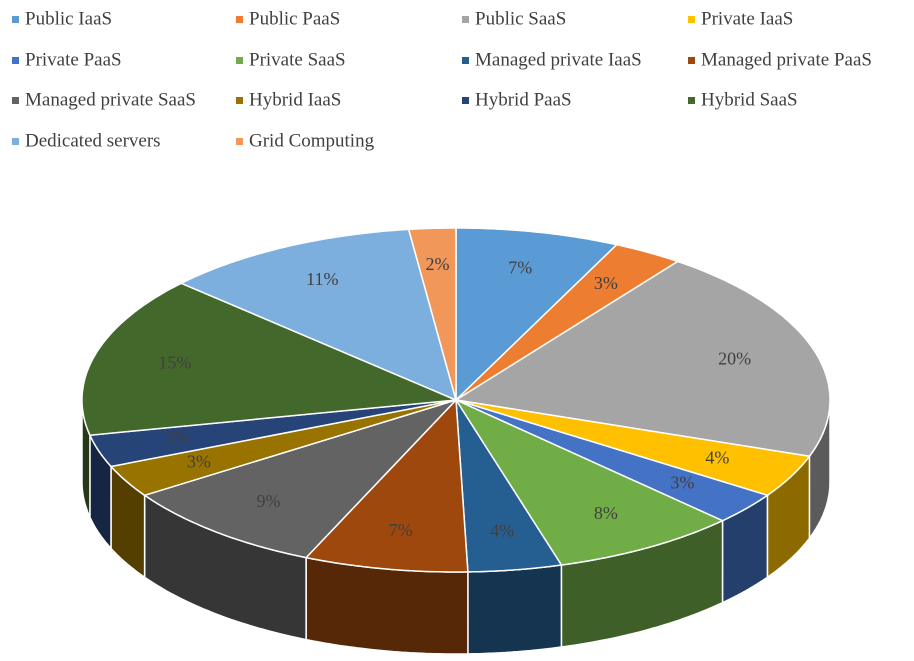 This screenshot has width=914, height=661. Describe the element at coordinates (520, 18) in the screenshot. I see `legend-label: Public SaaS` at that location.